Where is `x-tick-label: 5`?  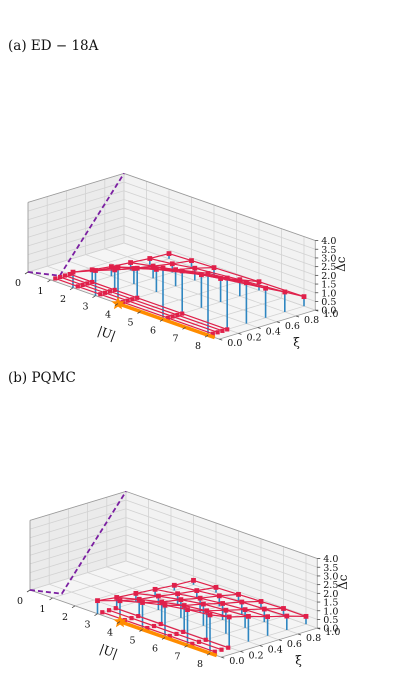 x-tick-label: 5 is located at coordinates (130, 323).